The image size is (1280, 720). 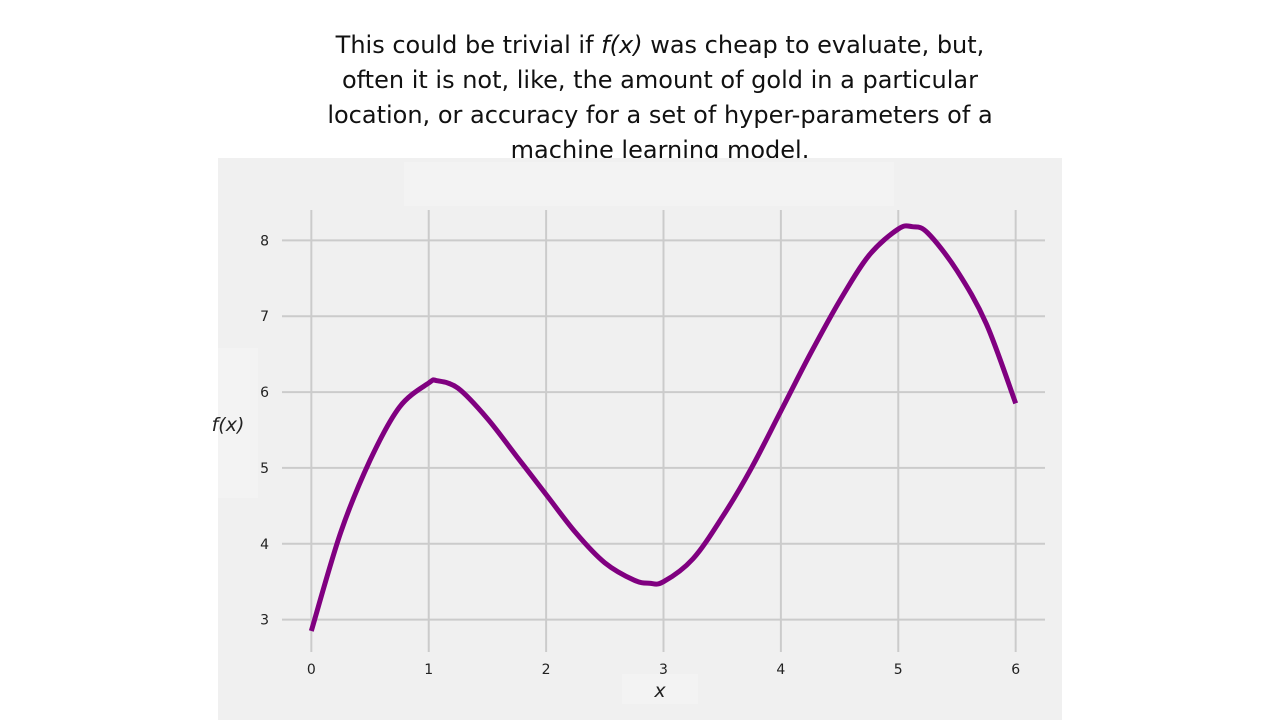 I want to click on y-tick-label: 5, so click(x=264, y=469).